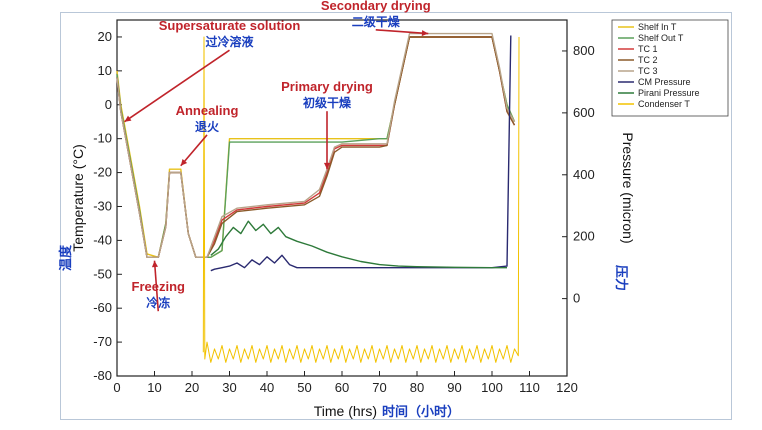  What do you see at coordinates (492, 387) in the screenshot?
I see `x-tick-label: 100` at bounding box center [492, 387].